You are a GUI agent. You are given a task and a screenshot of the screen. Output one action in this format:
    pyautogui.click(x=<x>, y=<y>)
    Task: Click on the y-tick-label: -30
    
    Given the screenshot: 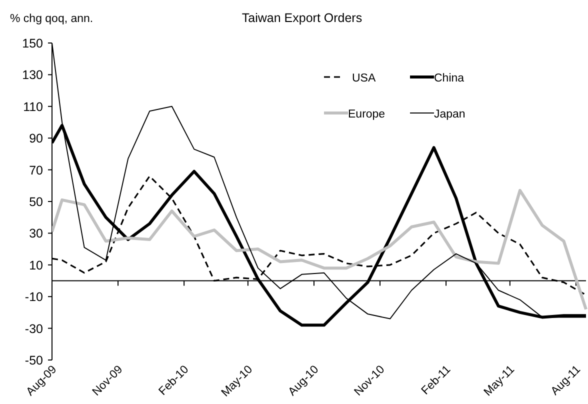 What is the action you would take?
    pyautogui.click(x=34, y=329)
    